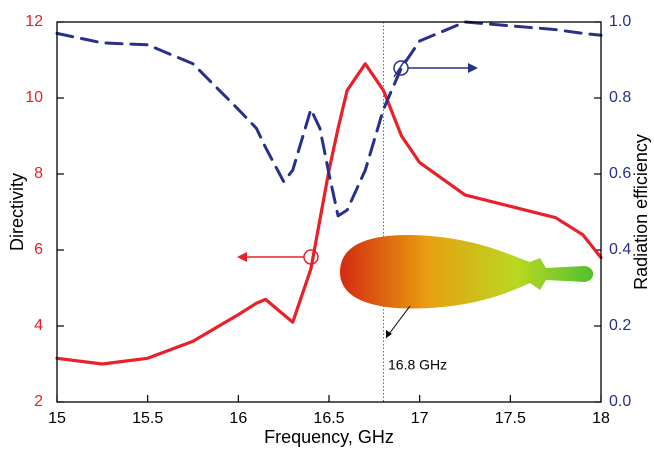 The height and width of the screenshot is (451, 654). What do you see at coordinates (38, 401) in the screenshot?
I see `y-tick-label: 2` at bounding box center [38, 401].